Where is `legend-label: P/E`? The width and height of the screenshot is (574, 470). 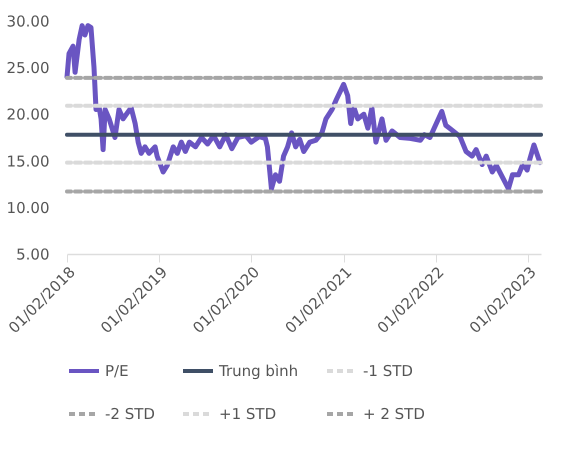
legend-label: P/E is located at coordinates (117, 371).